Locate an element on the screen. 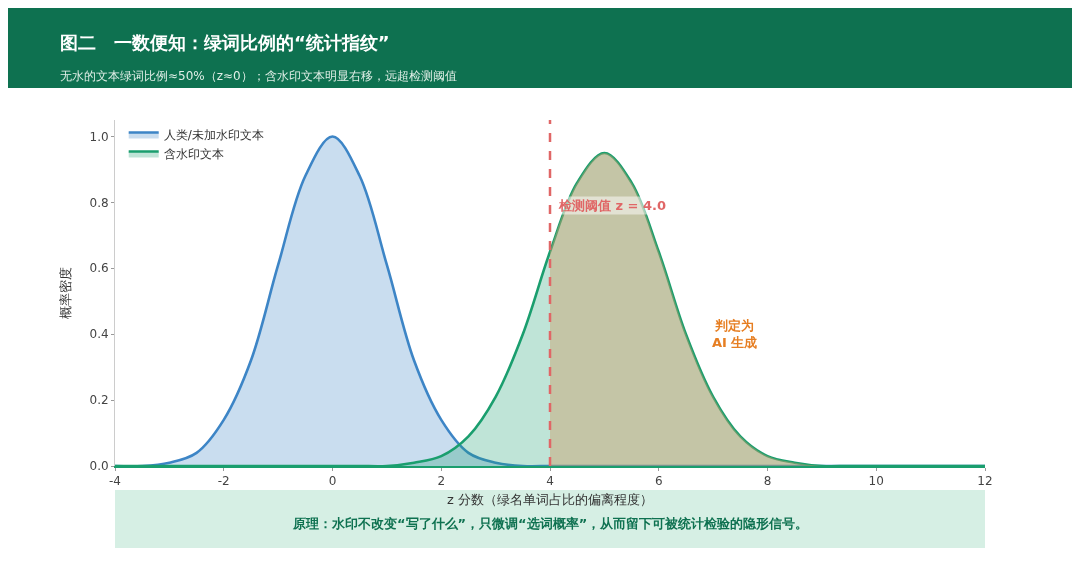 This screenshot has height=578, width=1080. x-tick-label: 0 is located at coordinates (332, 481).